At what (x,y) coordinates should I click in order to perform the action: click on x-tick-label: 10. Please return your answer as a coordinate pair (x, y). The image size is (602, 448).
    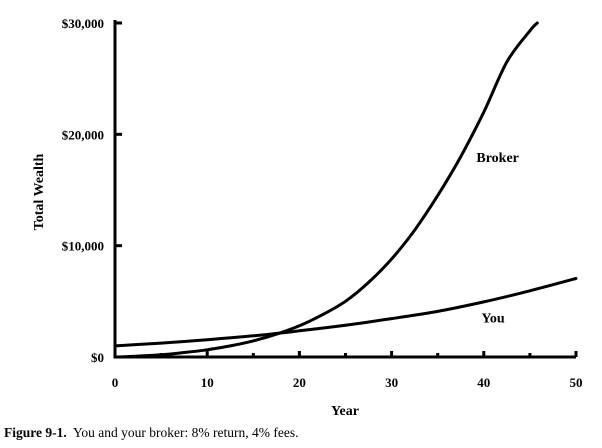
    Looking at the image, I should click on (207, 382).